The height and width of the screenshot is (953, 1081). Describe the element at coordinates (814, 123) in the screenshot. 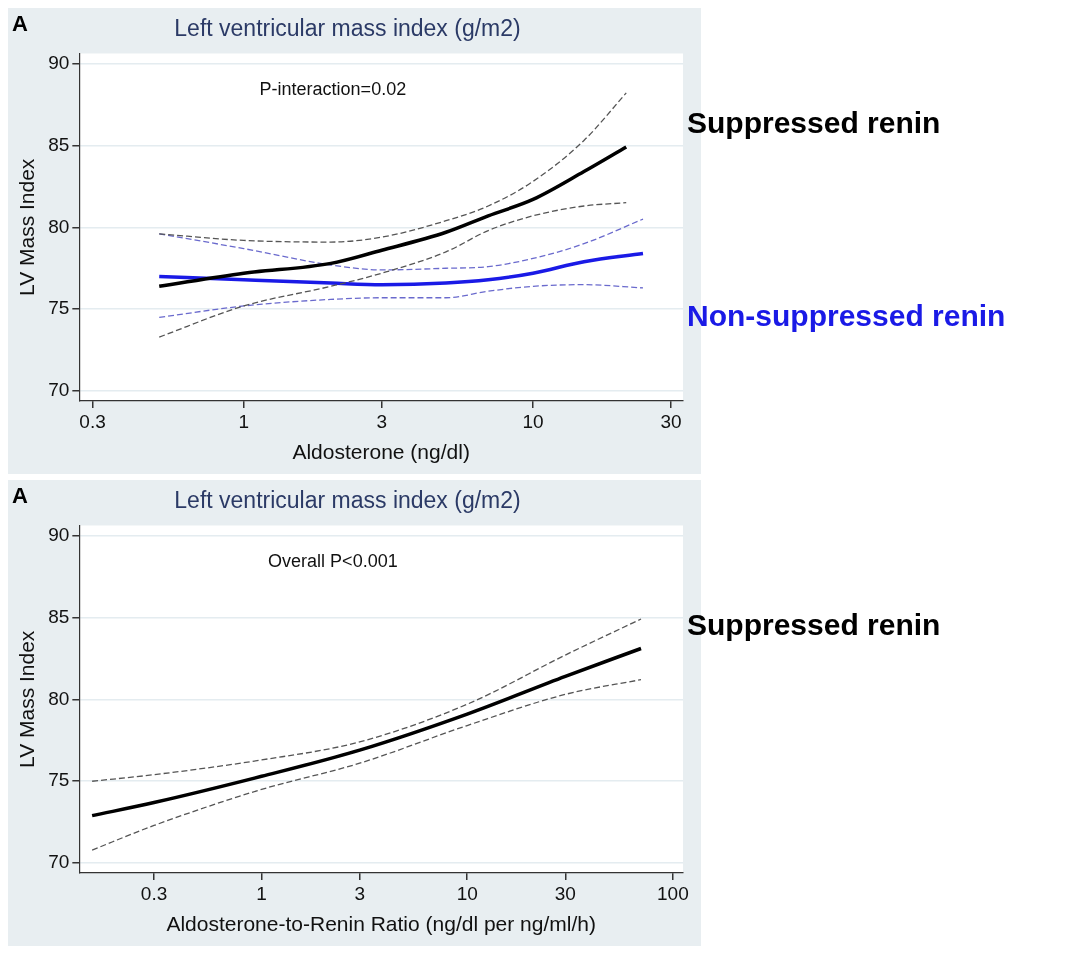

I see `text: Suppressed renin` at that location.